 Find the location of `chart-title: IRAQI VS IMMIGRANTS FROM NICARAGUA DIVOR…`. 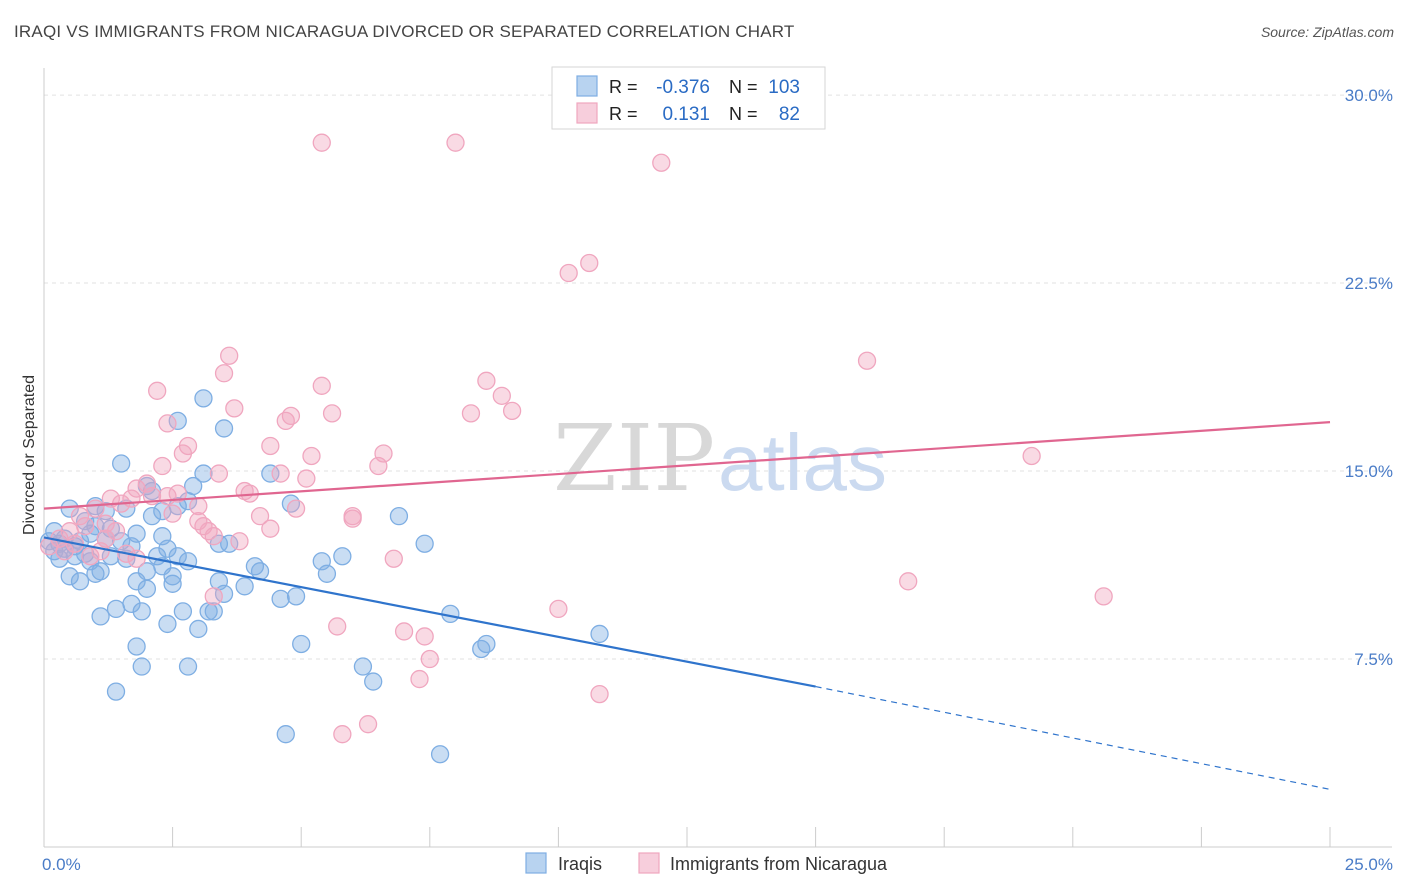

chart-title: IRAQI VS IMMIGRANTS FROM NICARAGUA DIVOR… is located at coordinates (404, 31).